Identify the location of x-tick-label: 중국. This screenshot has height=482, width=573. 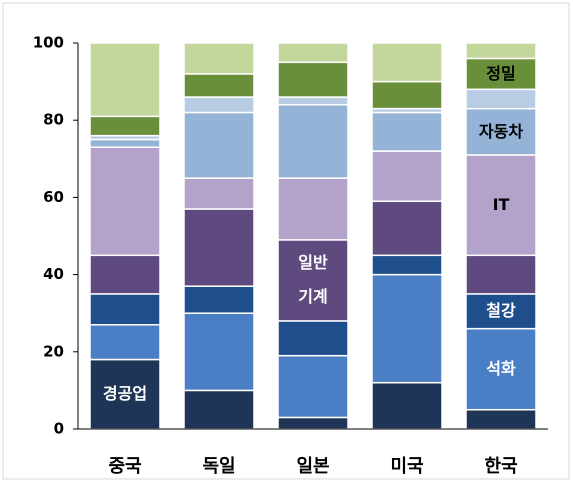
(124, 466).